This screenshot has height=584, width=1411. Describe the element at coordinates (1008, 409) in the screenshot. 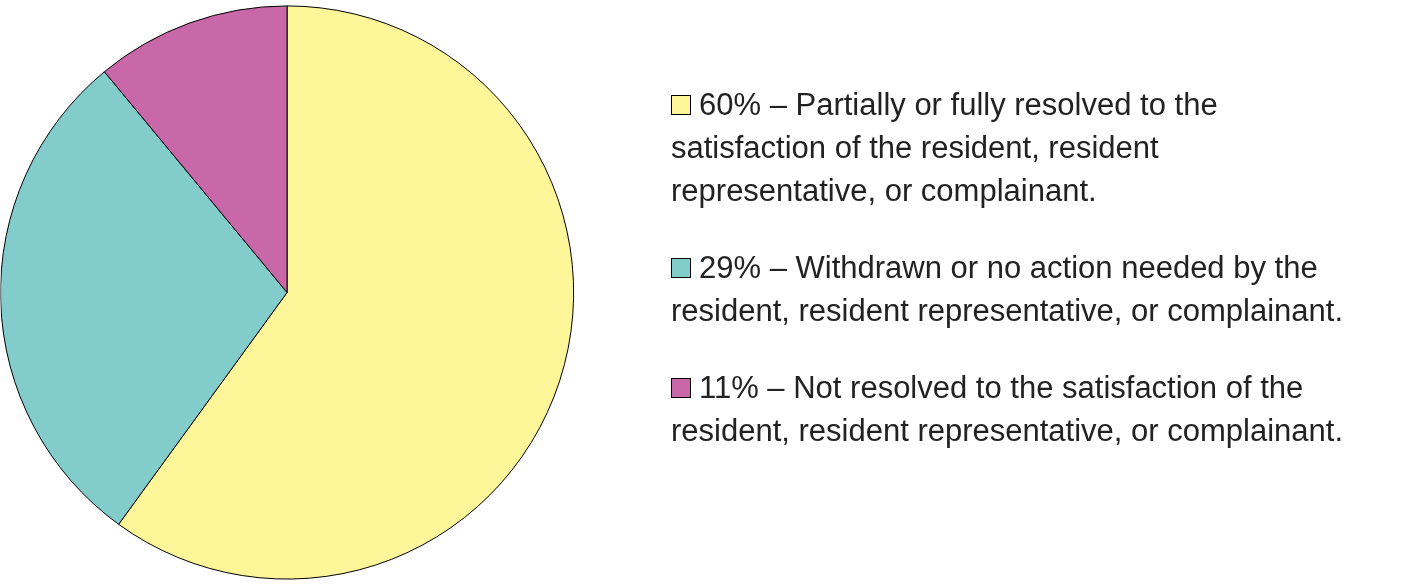

I see `legend-label: 11% – Not resolved to the satisfaction of the resident, resident representative, or complainant.` at that location.